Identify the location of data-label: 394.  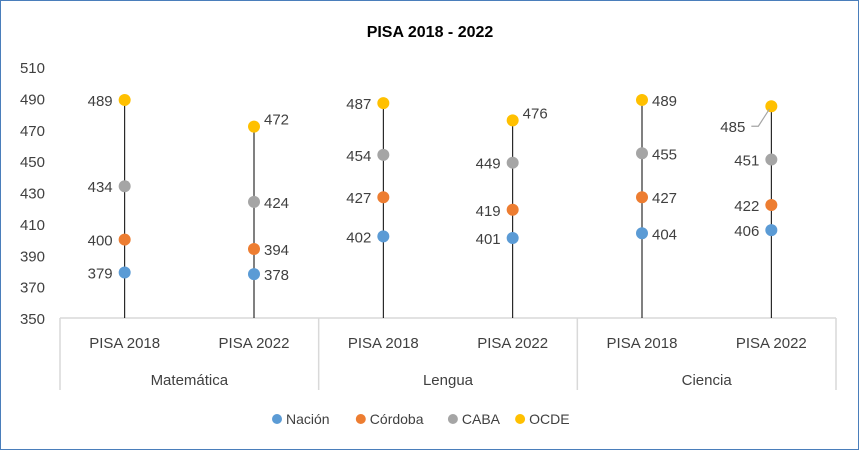
(276, 250).